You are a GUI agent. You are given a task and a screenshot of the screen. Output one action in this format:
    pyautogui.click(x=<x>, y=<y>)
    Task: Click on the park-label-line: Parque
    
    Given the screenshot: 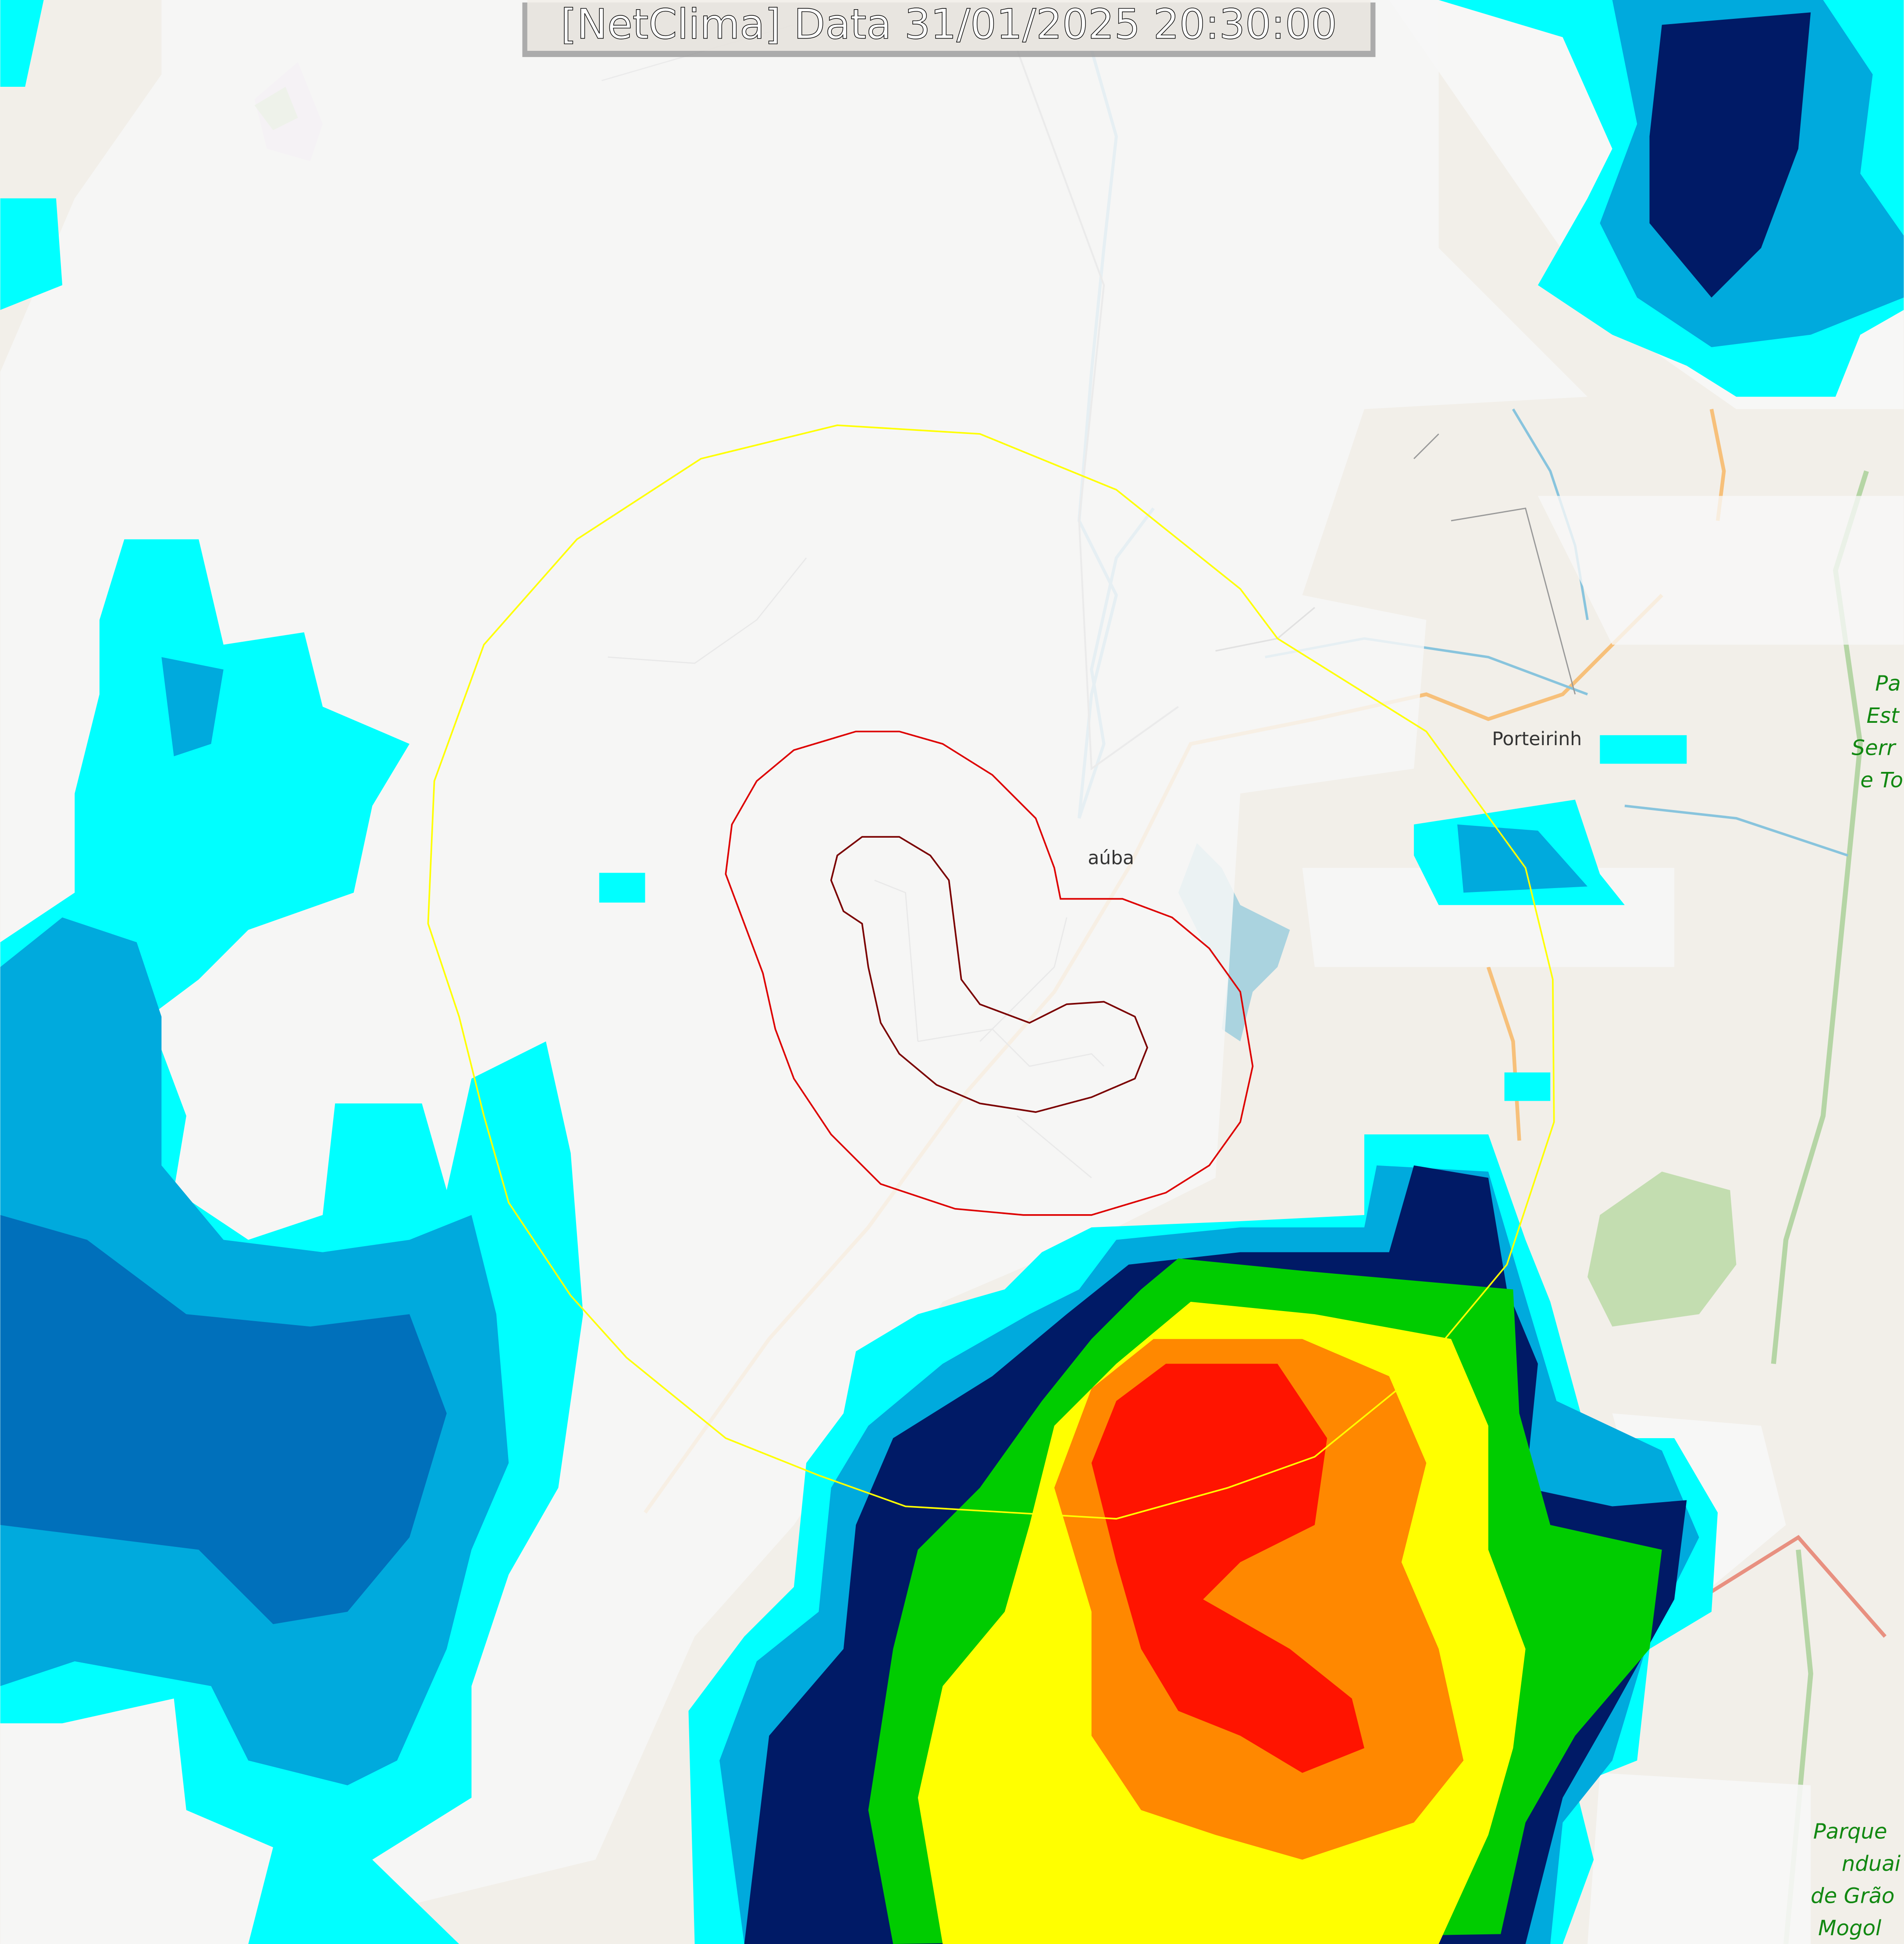 What is the action you would take?
    pyautogui.click(x=1850, y=1832)
    